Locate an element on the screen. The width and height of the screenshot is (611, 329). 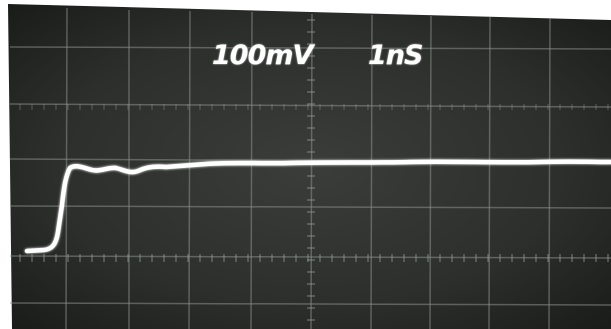
time-per-div-label: 1nS is located at coordinates (395, 55).